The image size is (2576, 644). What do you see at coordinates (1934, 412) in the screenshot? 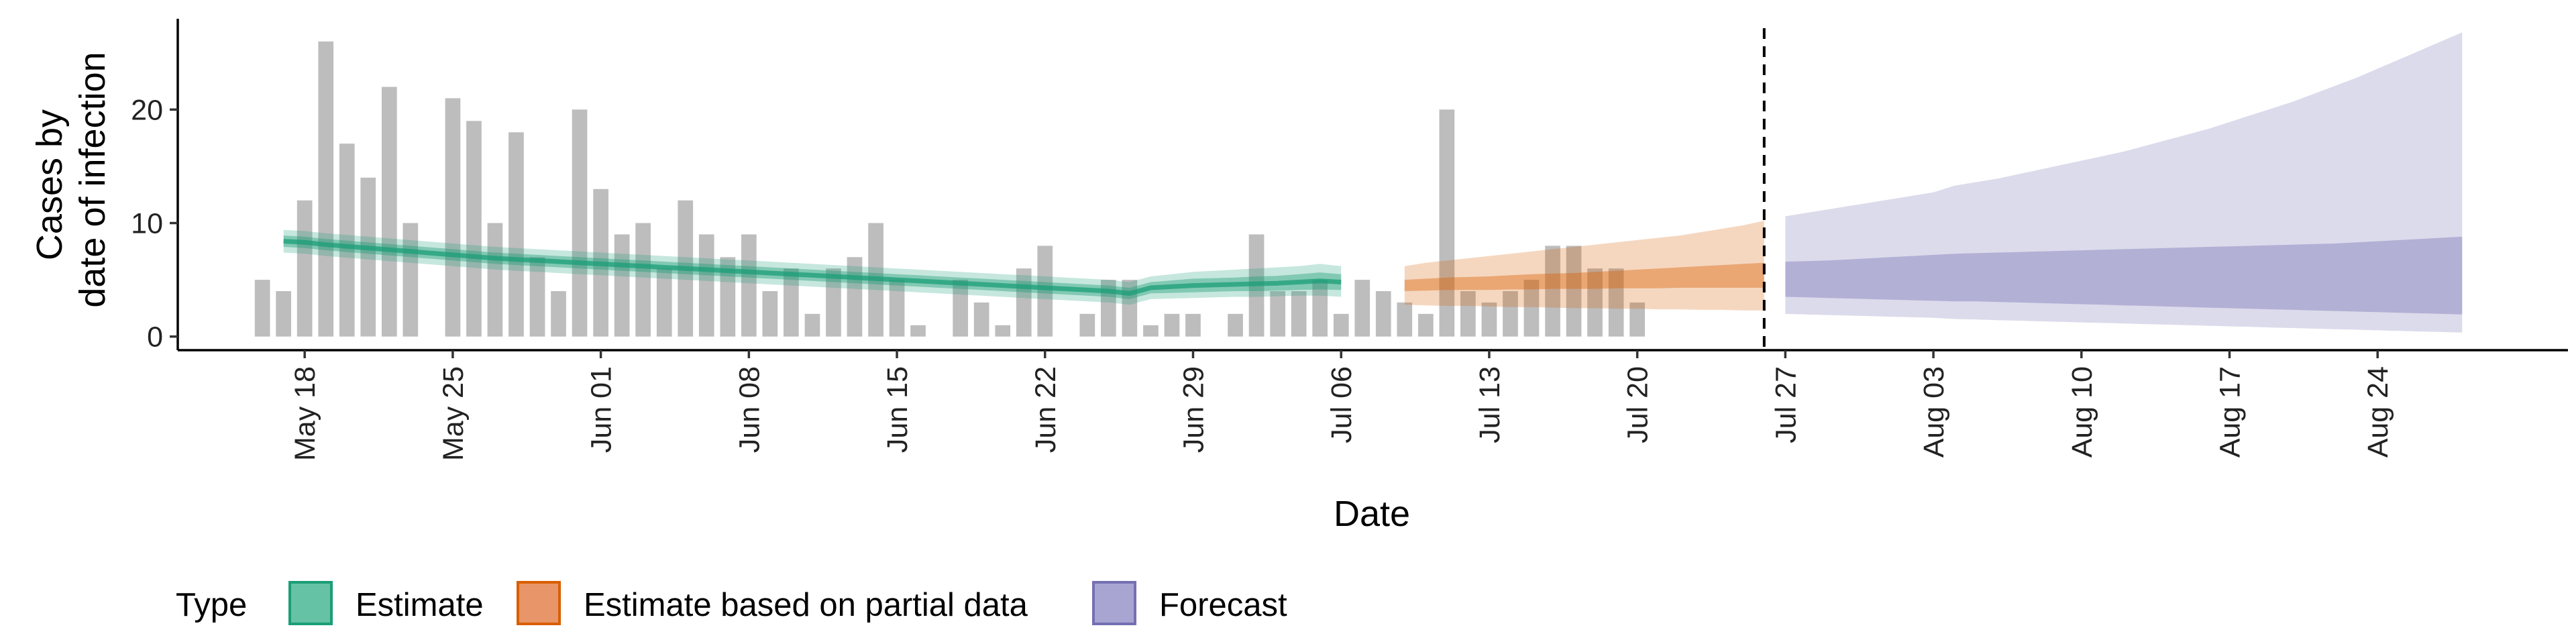
I see `x-tick-label: Aug 03` at bounding box center [1934, 412].